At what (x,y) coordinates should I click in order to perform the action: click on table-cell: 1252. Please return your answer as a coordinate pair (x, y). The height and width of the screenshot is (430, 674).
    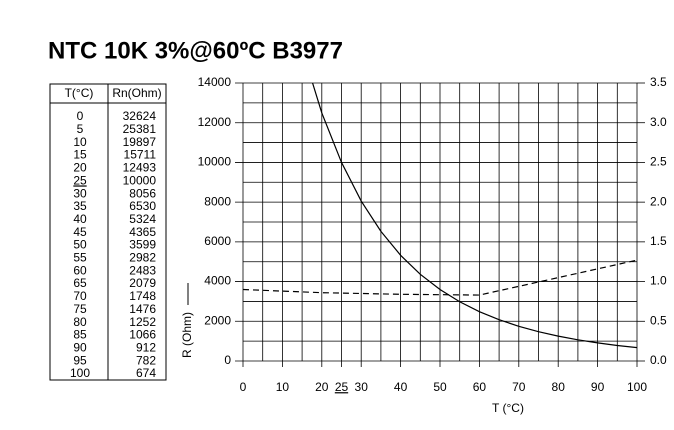
    Looking at the image, I should click on (142, 322).